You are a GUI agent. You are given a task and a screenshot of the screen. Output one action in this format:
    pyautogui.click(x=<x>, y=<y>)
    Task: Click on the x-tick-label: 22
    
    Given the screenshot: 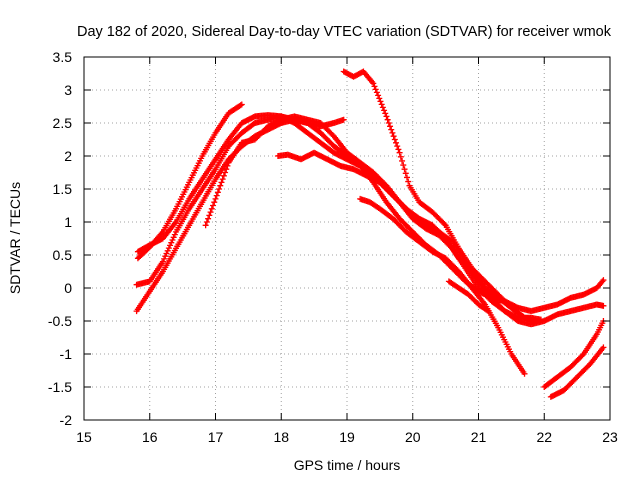 What is the action you would take?
    pyautogui.click(x=544, y=437)
    